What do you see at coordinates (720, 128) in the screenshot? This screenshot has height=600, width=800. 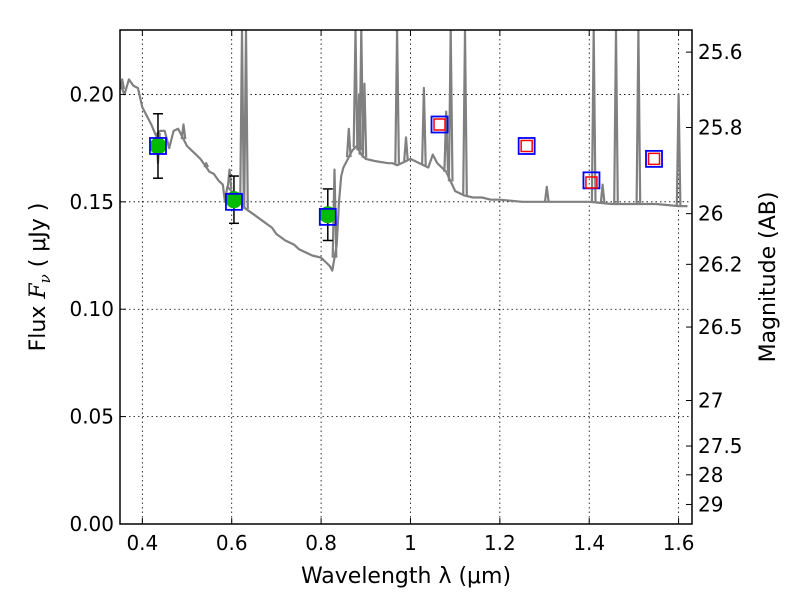 I see `right-tick-label: 25.8` at bounding box center [720, 128].